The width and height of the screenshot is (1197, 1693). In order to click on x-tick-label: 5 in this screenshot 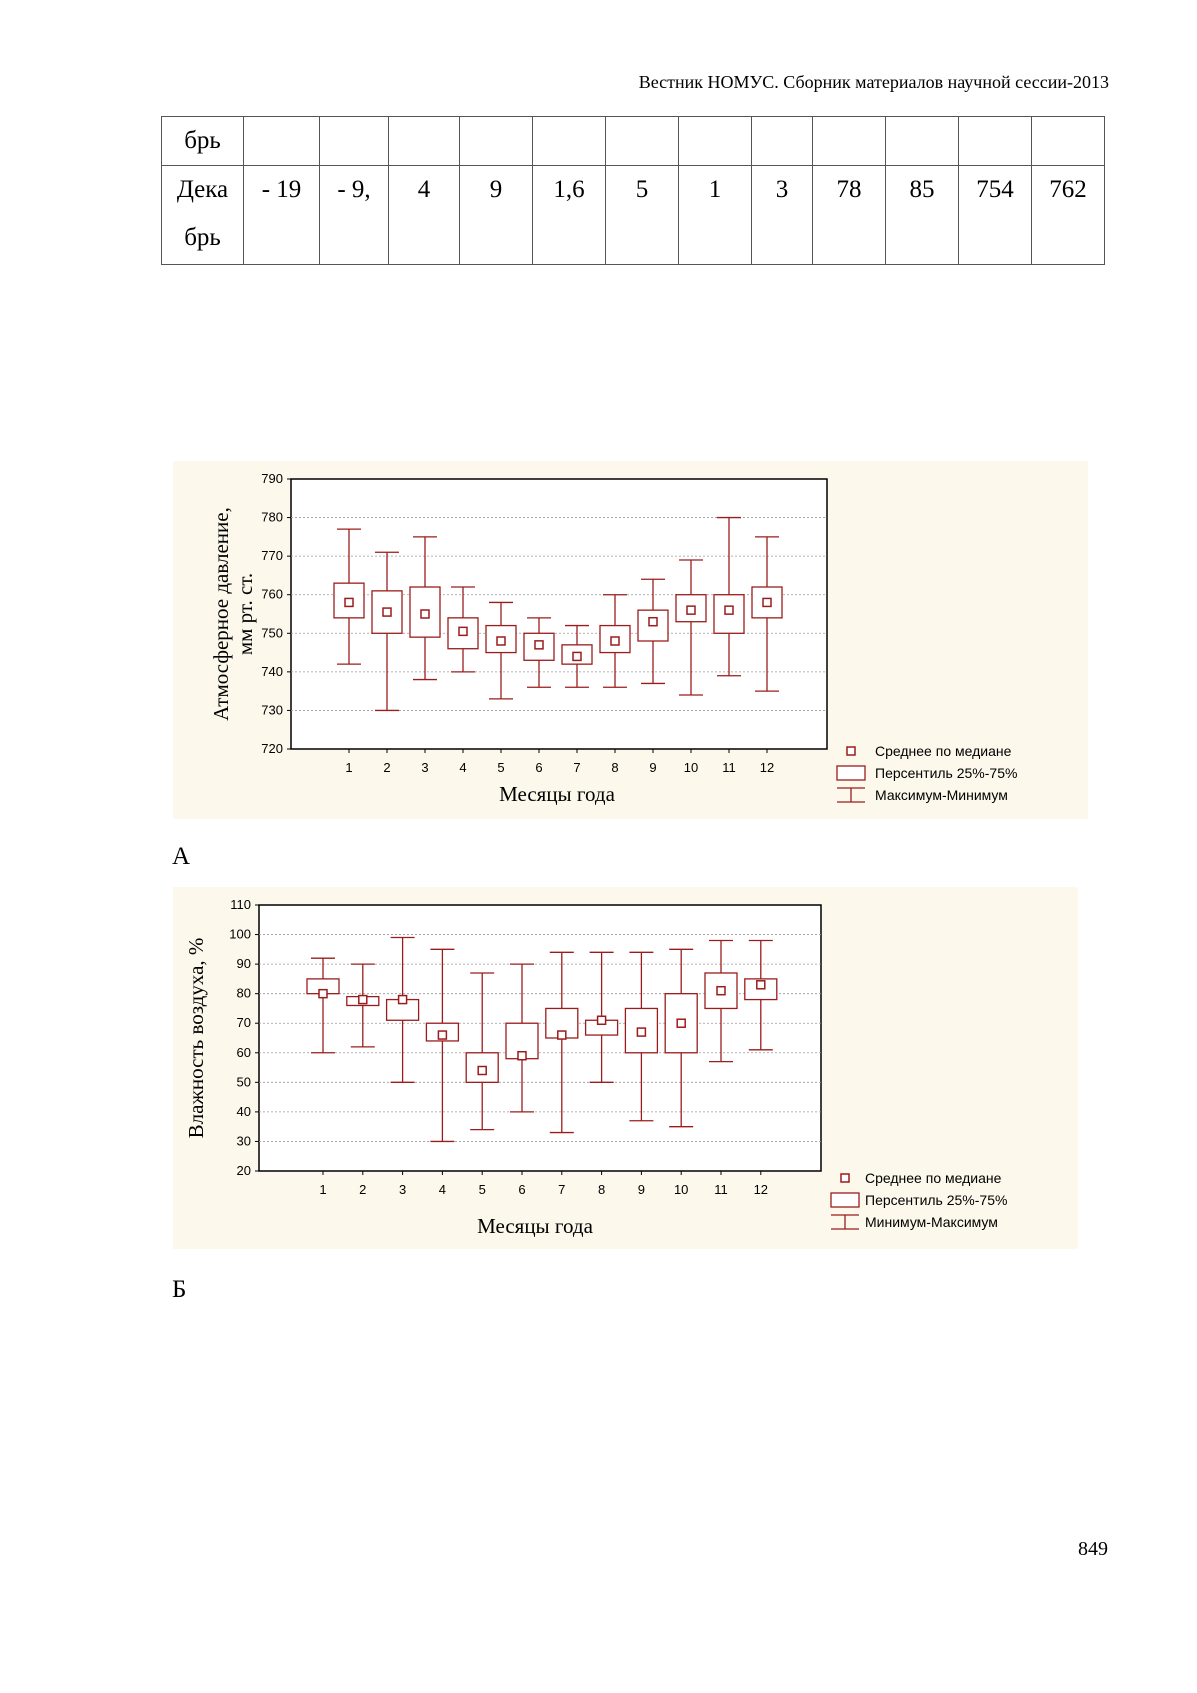, I will do `click(482, 1189)`.